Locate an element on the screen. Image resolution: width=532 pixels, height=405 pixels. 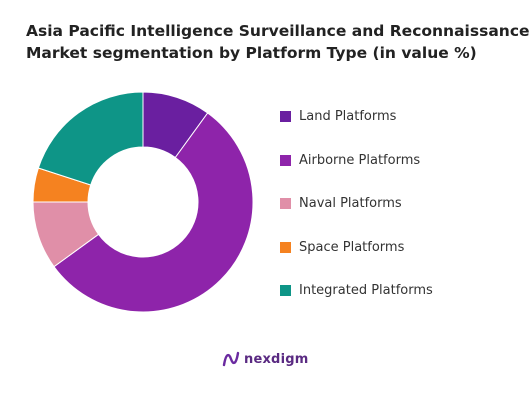
legend-label-naval: Naval Platforms is located at coordinates (350, 203).